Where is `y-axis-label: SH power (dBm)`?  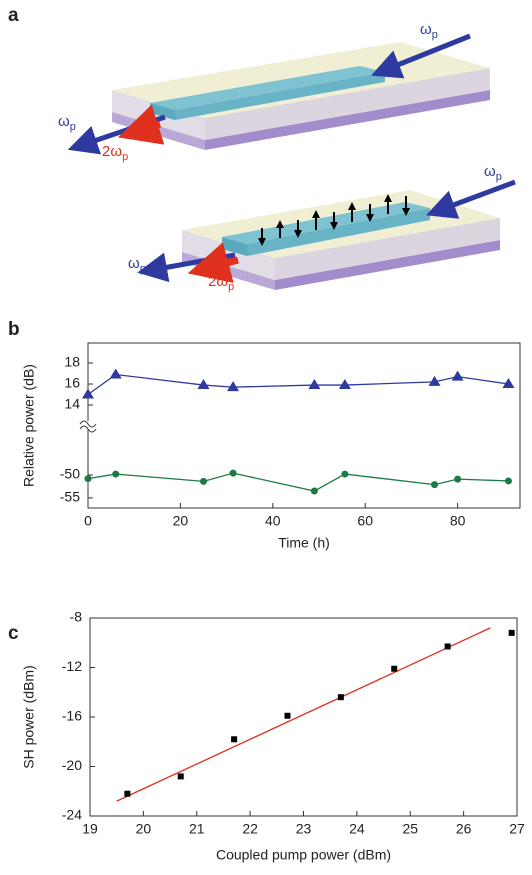 y-axis-label: SH power (dBm) is located at coordinates (29, 716).